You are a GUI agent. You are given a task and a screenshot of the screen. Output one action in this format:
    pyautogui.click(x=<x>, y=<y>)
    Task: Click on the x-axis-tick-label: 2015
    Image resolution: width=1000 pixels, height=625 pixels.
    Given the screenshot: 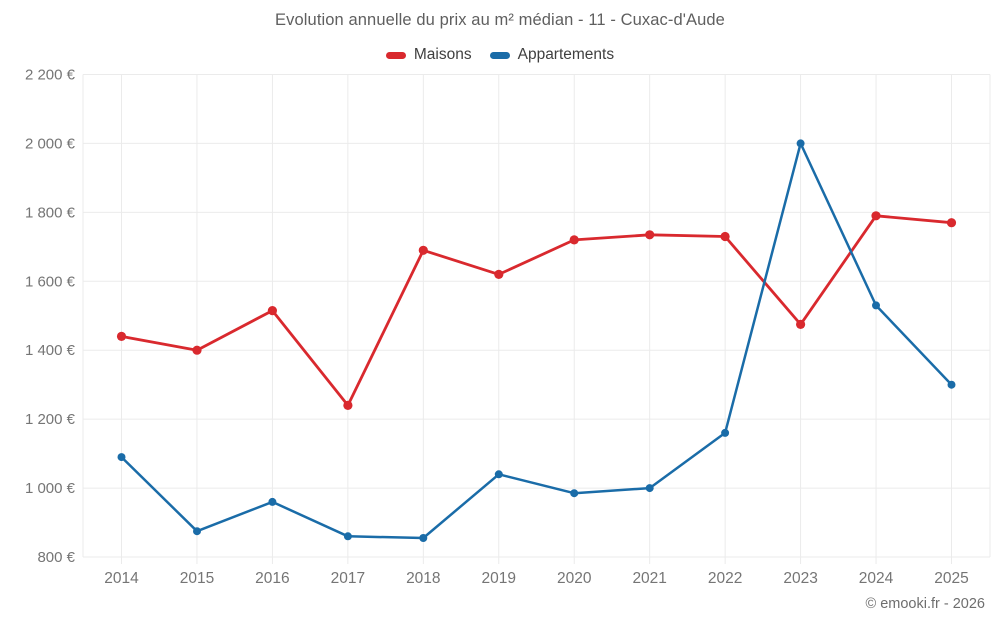 What is the action you would take?
    pyautogui.click(x=197, y=578)
    